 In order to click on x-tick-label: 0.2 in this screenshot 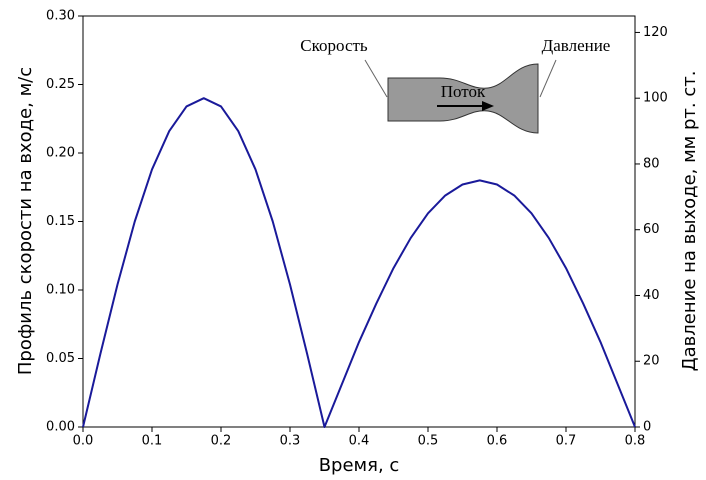, I will do `click(221, 441)`.